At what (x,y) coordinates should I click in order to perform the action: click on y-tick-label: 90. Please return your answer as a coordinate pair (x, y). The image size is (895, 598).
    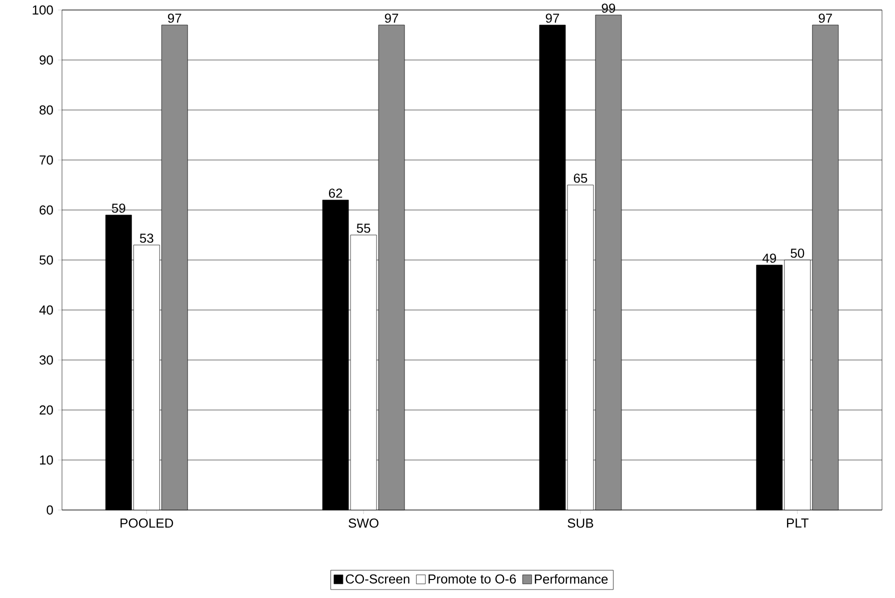
    Looking at the image, I should click on (46, 60).